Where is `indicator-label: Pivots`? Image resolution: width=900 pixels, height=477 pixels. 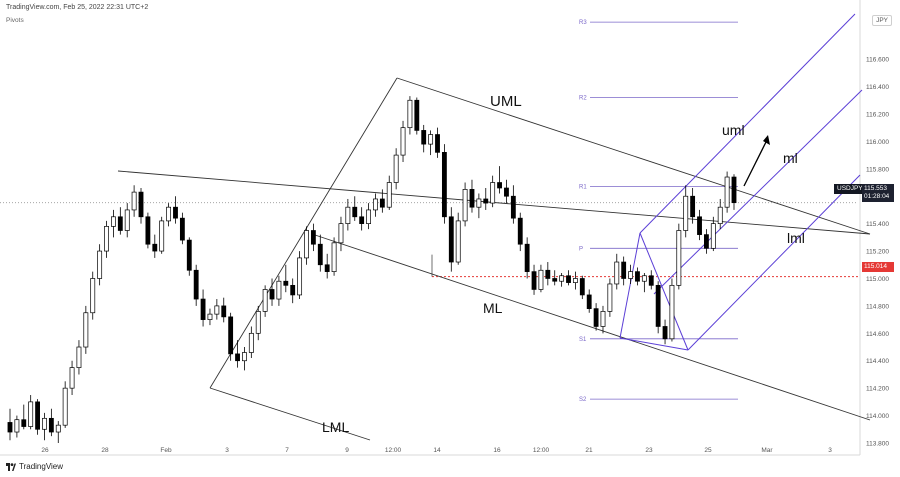 indicator-label: Pivots is located at coordinates (15, 20).